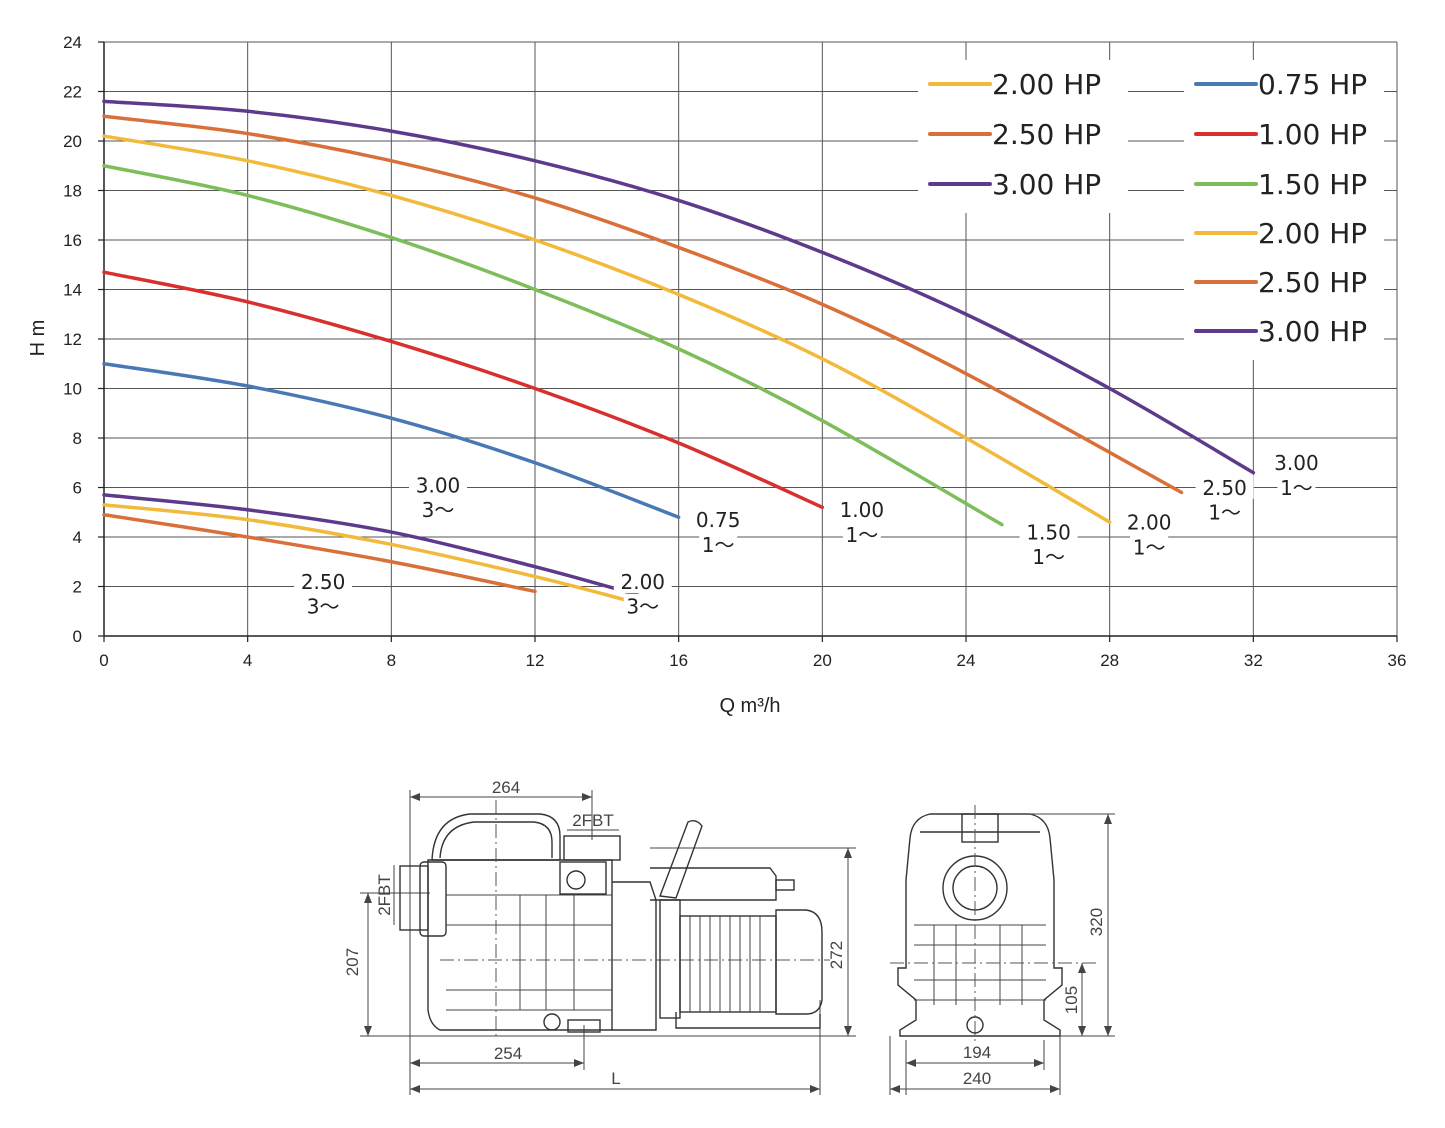 The image size is (1445, 1128). What do you see at coordinates (77, 488) in the screenshot?
I see `y-tick-3: 6` at bounding box center [77, 488].